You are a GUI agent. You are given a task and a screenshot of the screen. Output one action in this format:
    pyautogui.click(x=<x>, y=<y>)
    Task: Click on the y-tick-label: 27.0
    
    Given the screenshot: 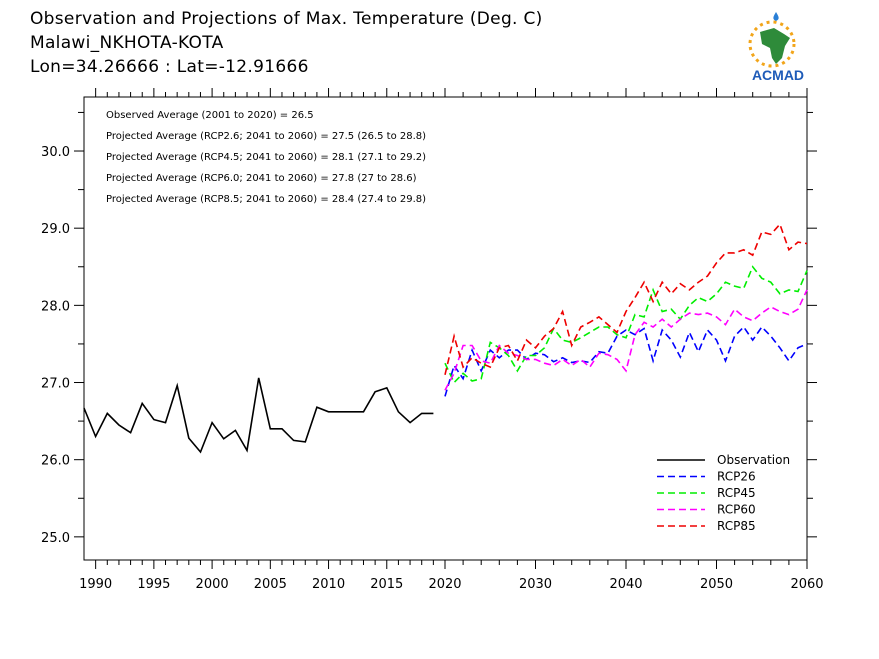 What is the action you would take?
    pyautogui.click(x=55, y=384)
    